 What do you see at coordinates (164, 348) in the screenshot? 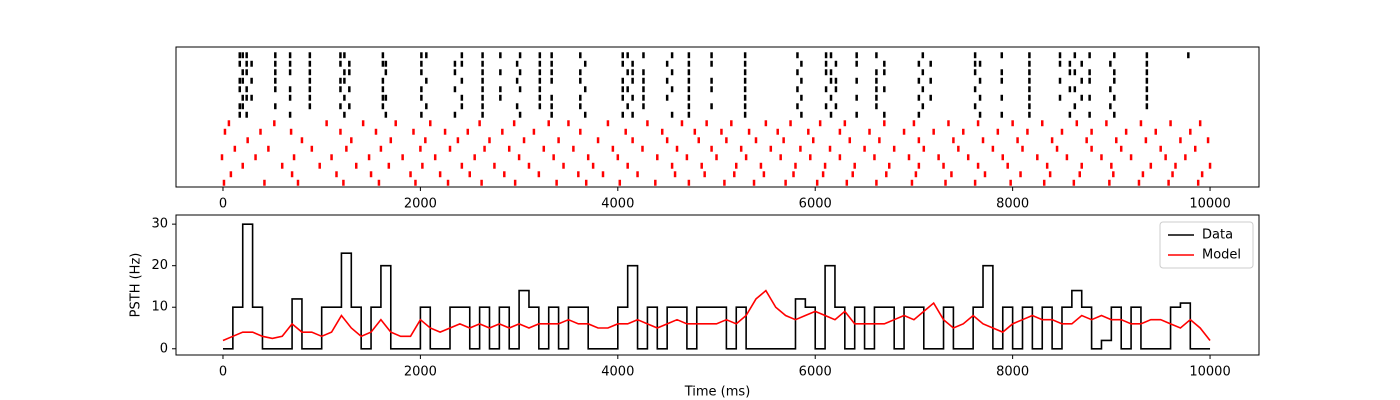
I see `y-tick-label: 0` at bounding box center [164, 348].